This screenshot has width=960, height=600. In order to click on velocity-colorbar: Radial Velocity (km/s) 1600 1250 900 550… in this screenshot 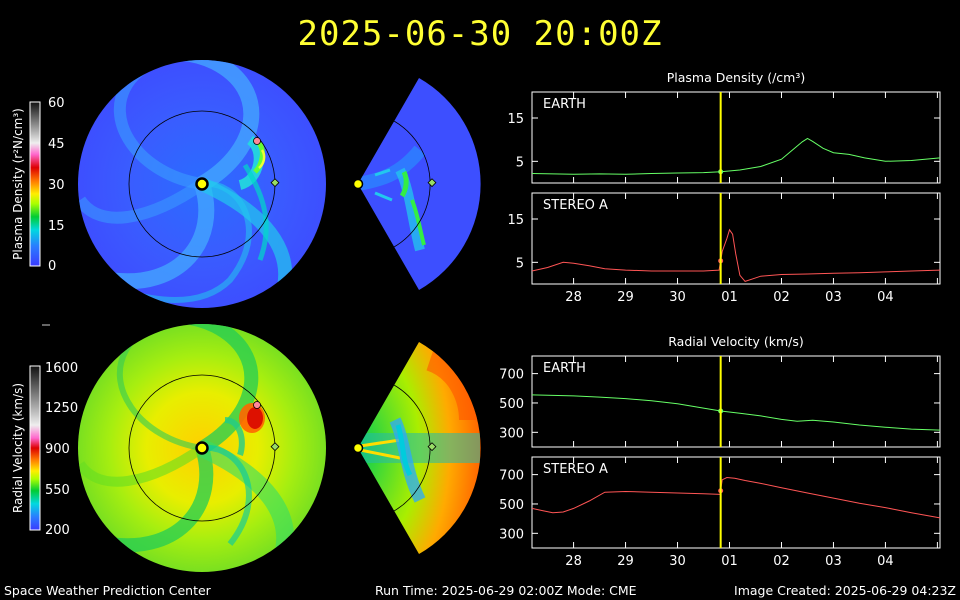, I will do `click(44, 449)`.